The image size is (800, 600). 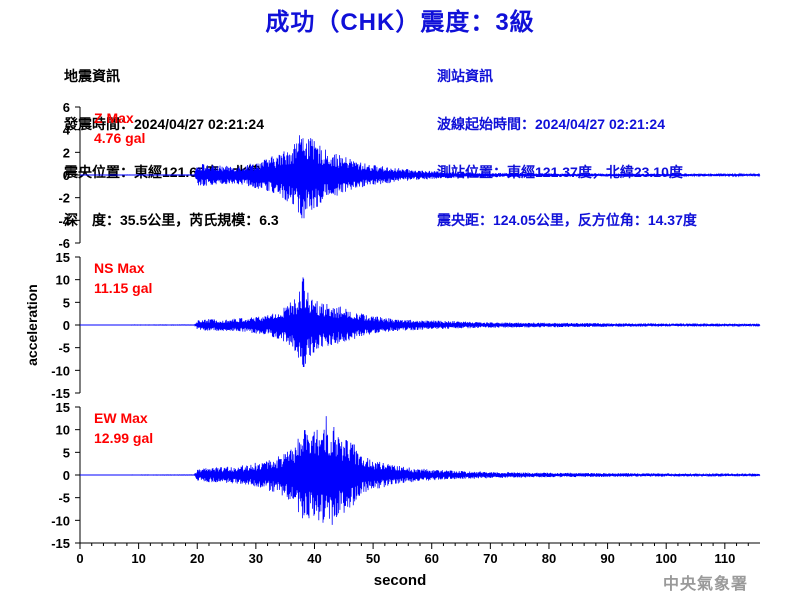 I want to click on wave-start-time: 波線起始時間：2024/04/27 02:21:24, so click(x=551, y=124).